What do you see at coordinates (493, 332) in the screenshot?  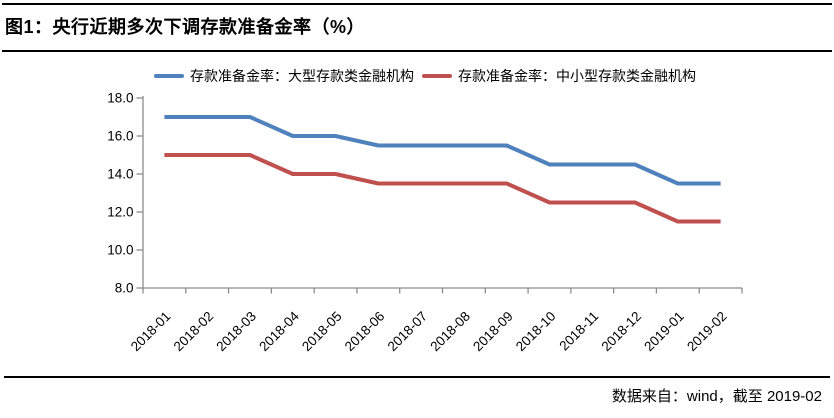 I see `x-tick-label: 2018-09` at bounding box center [493, 332].